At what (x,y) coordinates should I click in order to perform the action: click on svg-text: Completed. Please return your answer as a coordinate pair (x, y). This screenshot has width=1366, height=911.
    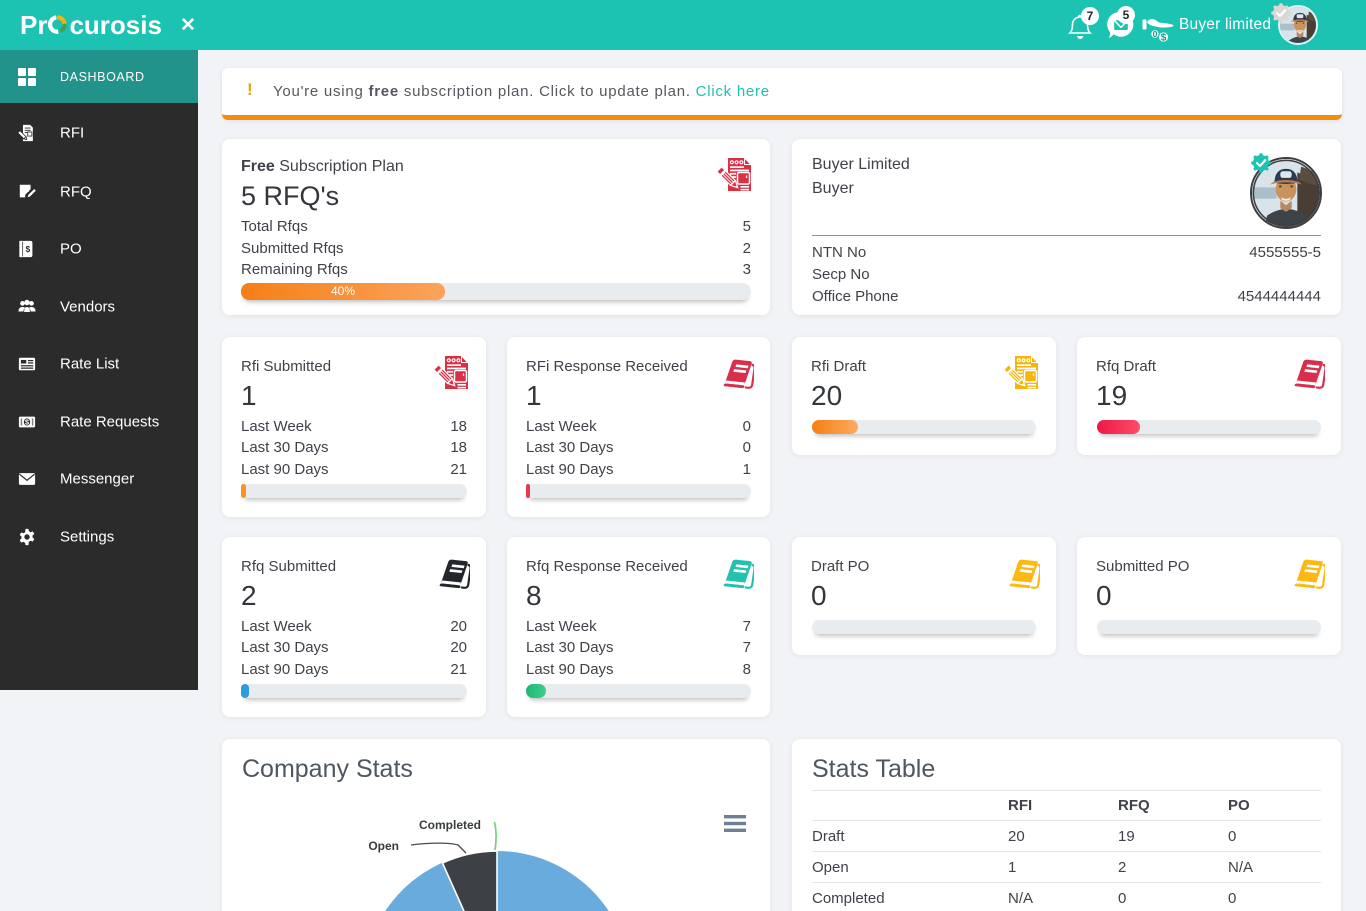
    Looking at the image, I should click on (450, 825).